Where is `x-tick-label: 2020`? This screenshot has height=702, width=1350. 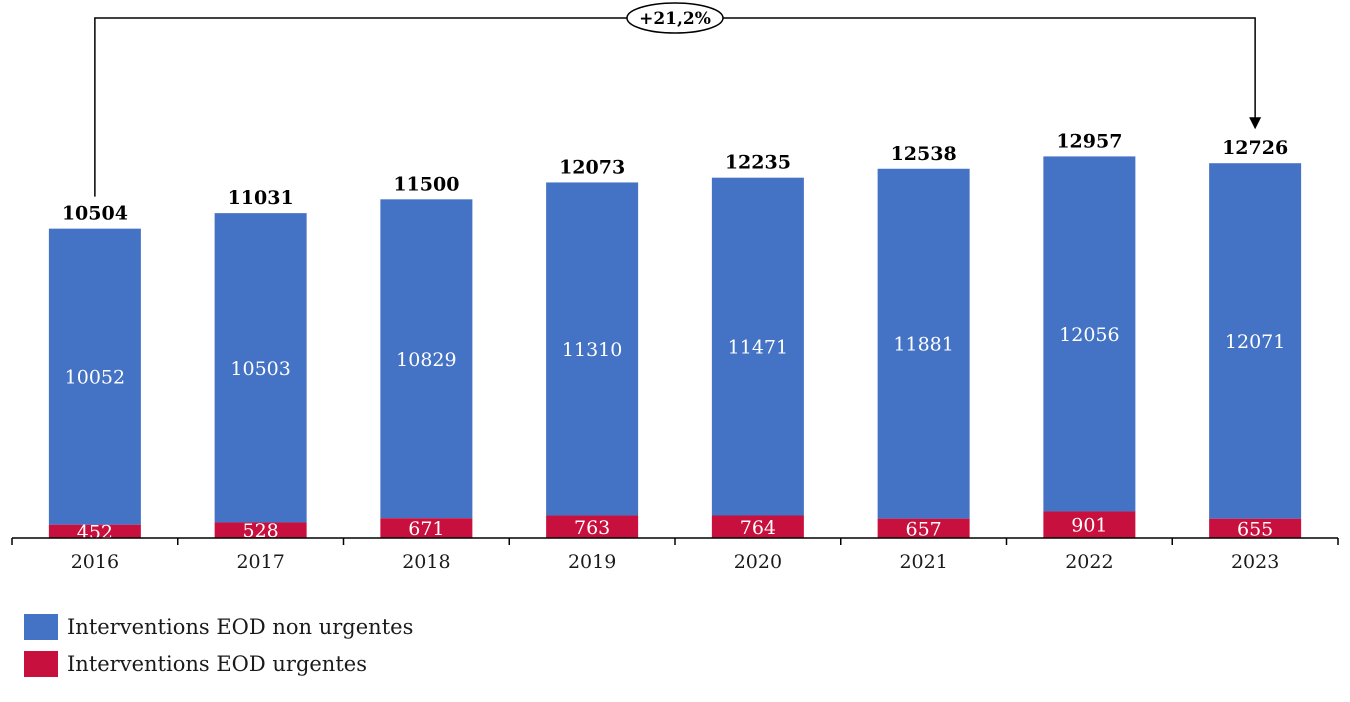
x-tick-label: 2020 is located at coordinates (758, 562).